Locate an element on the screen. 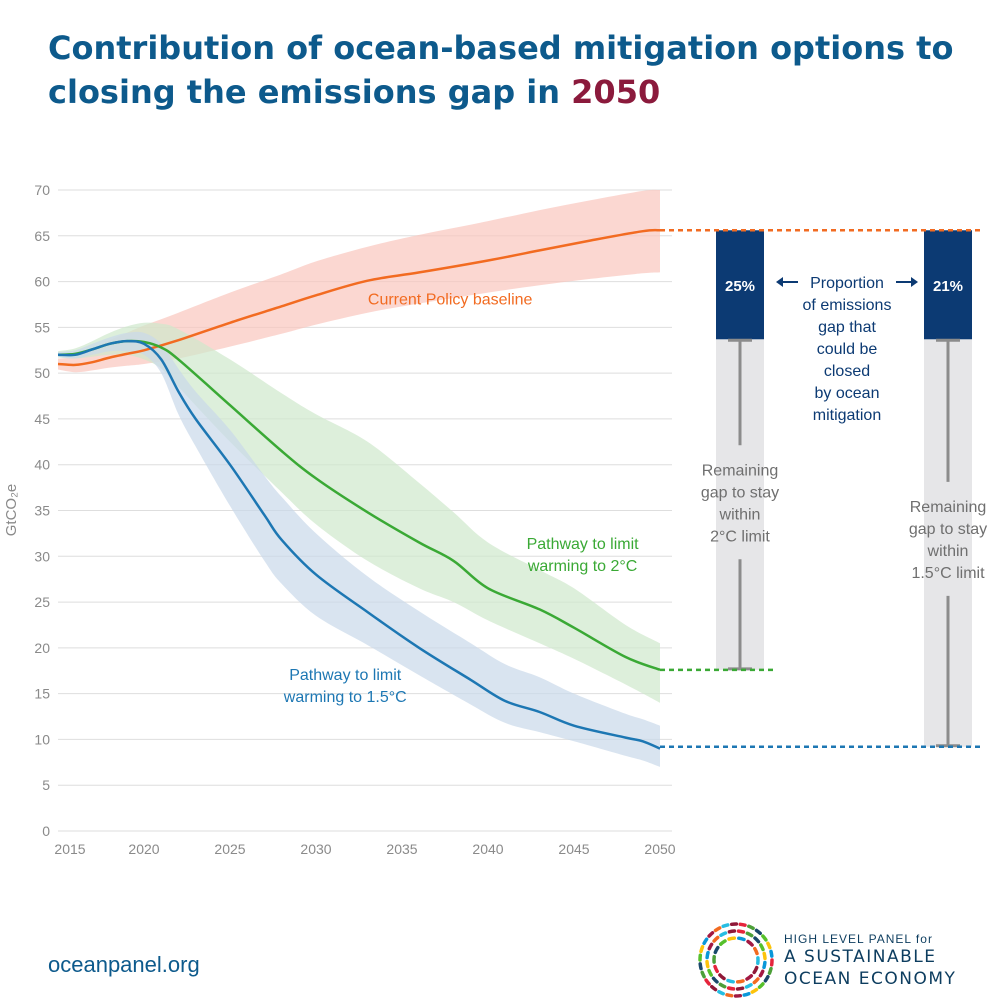 The height and width of the screenshot is (1008, 1008). x-tick-label: 2045 is located at coordinates (573, 849).